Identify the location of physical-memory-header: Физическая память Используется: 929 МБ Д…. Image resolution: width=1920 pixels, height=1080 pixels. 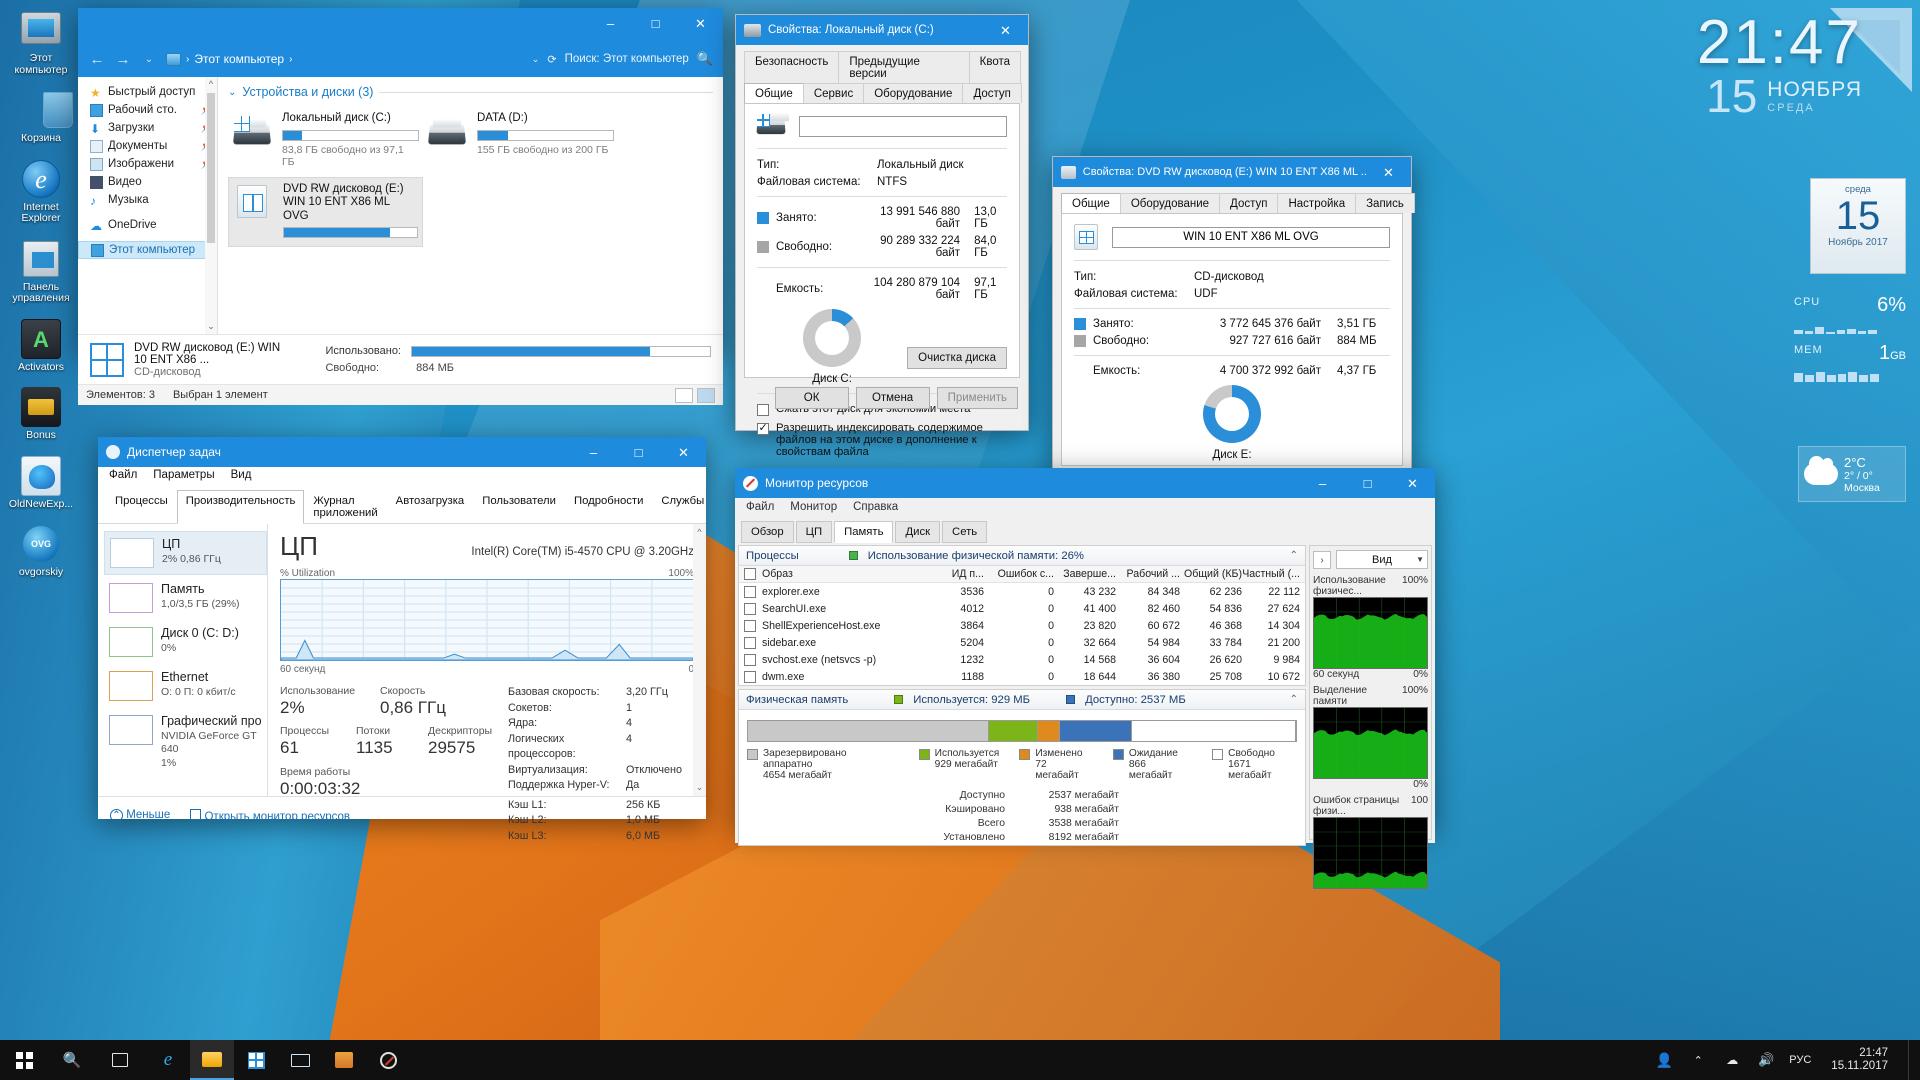
(1022, 700).